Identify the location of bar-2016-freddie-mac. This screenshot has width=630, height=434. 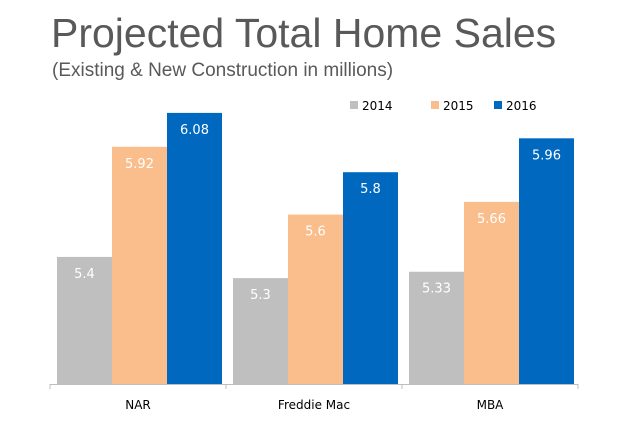
(370, 278).